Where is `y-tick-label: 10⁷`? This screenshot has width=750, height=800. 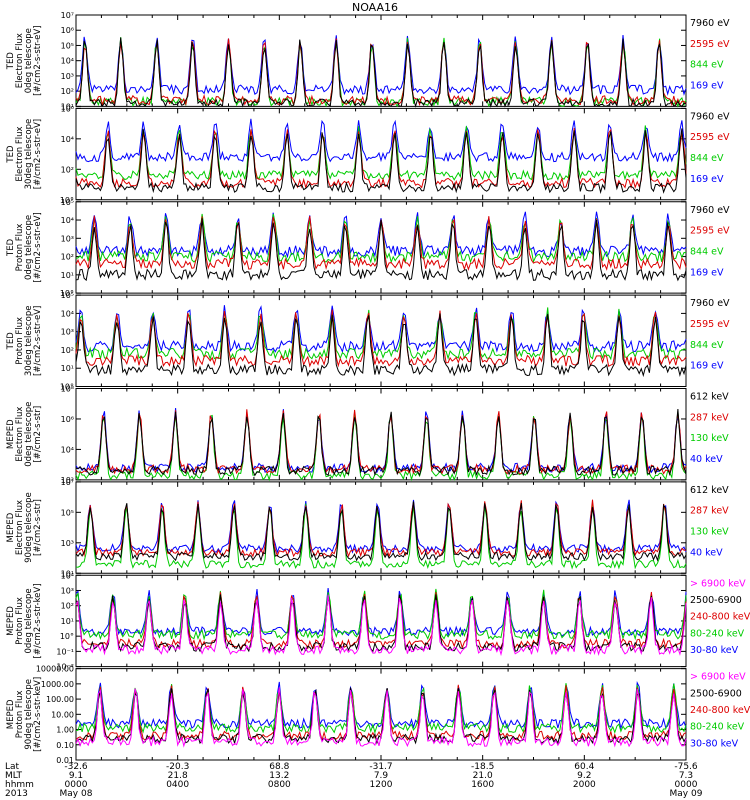
y-tick-label: 10⁷ is located at coordinates (67, 15).